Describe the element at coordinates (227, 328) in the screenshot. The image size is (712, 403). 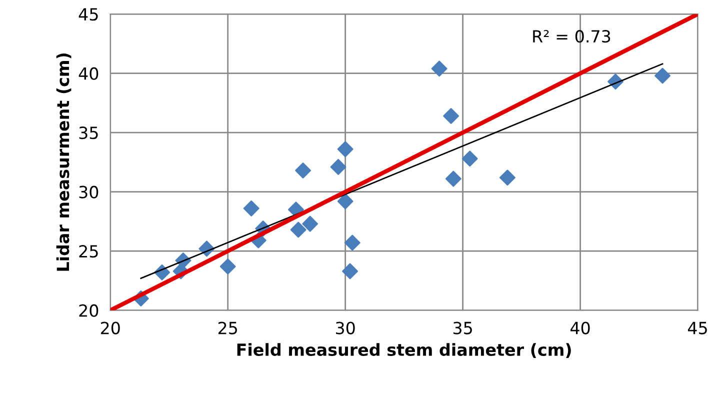
I see `x-tick-label: 25` at that location.